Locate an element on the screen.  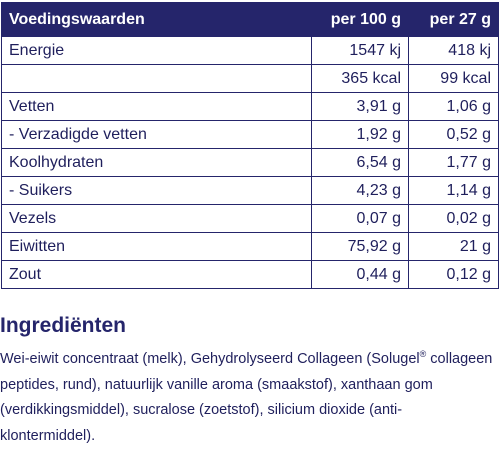
table-row: Zout 0,44 g 0,12 g is located at coordinates (250, 274).